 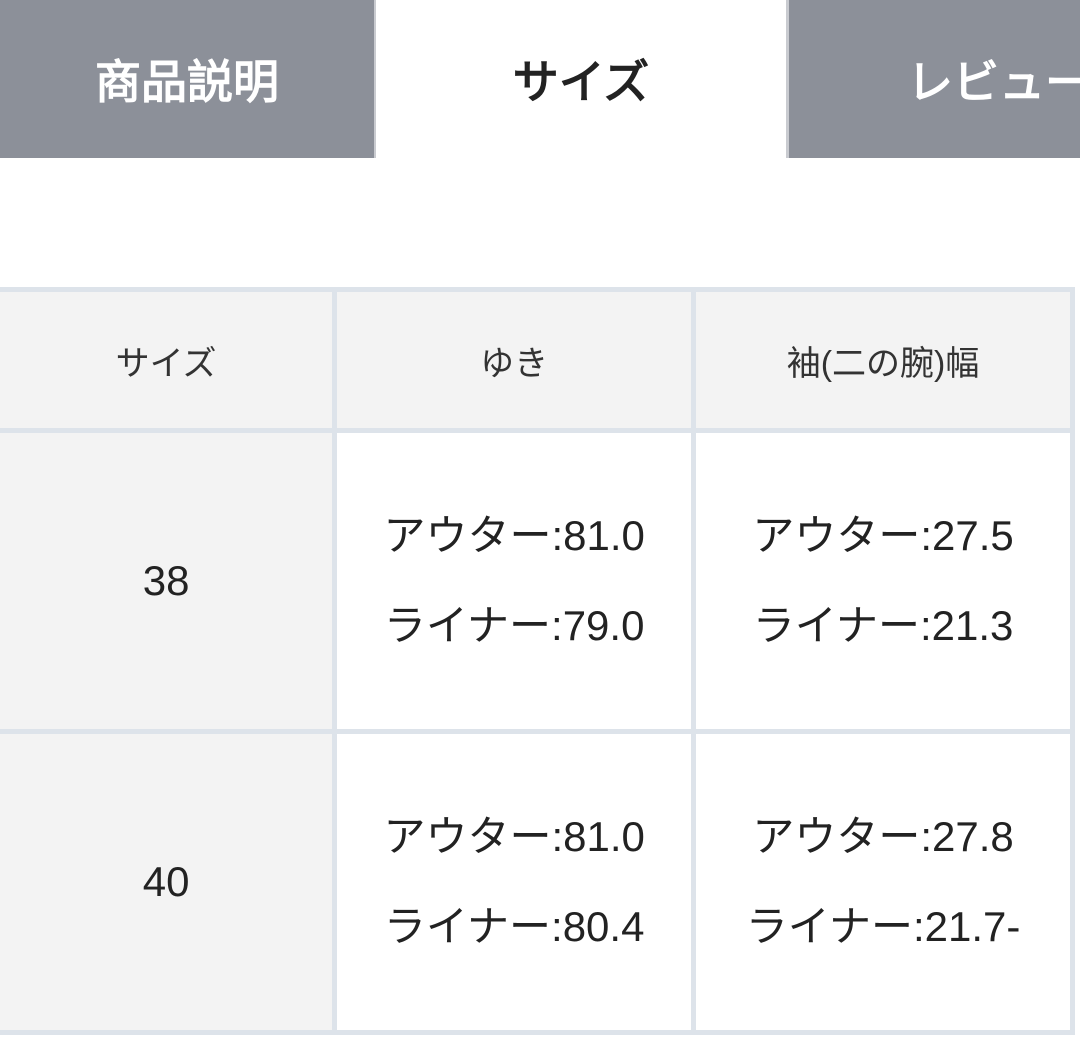 I want to click on liner-value: ライナー:21.3, so click(x=883, y=625).